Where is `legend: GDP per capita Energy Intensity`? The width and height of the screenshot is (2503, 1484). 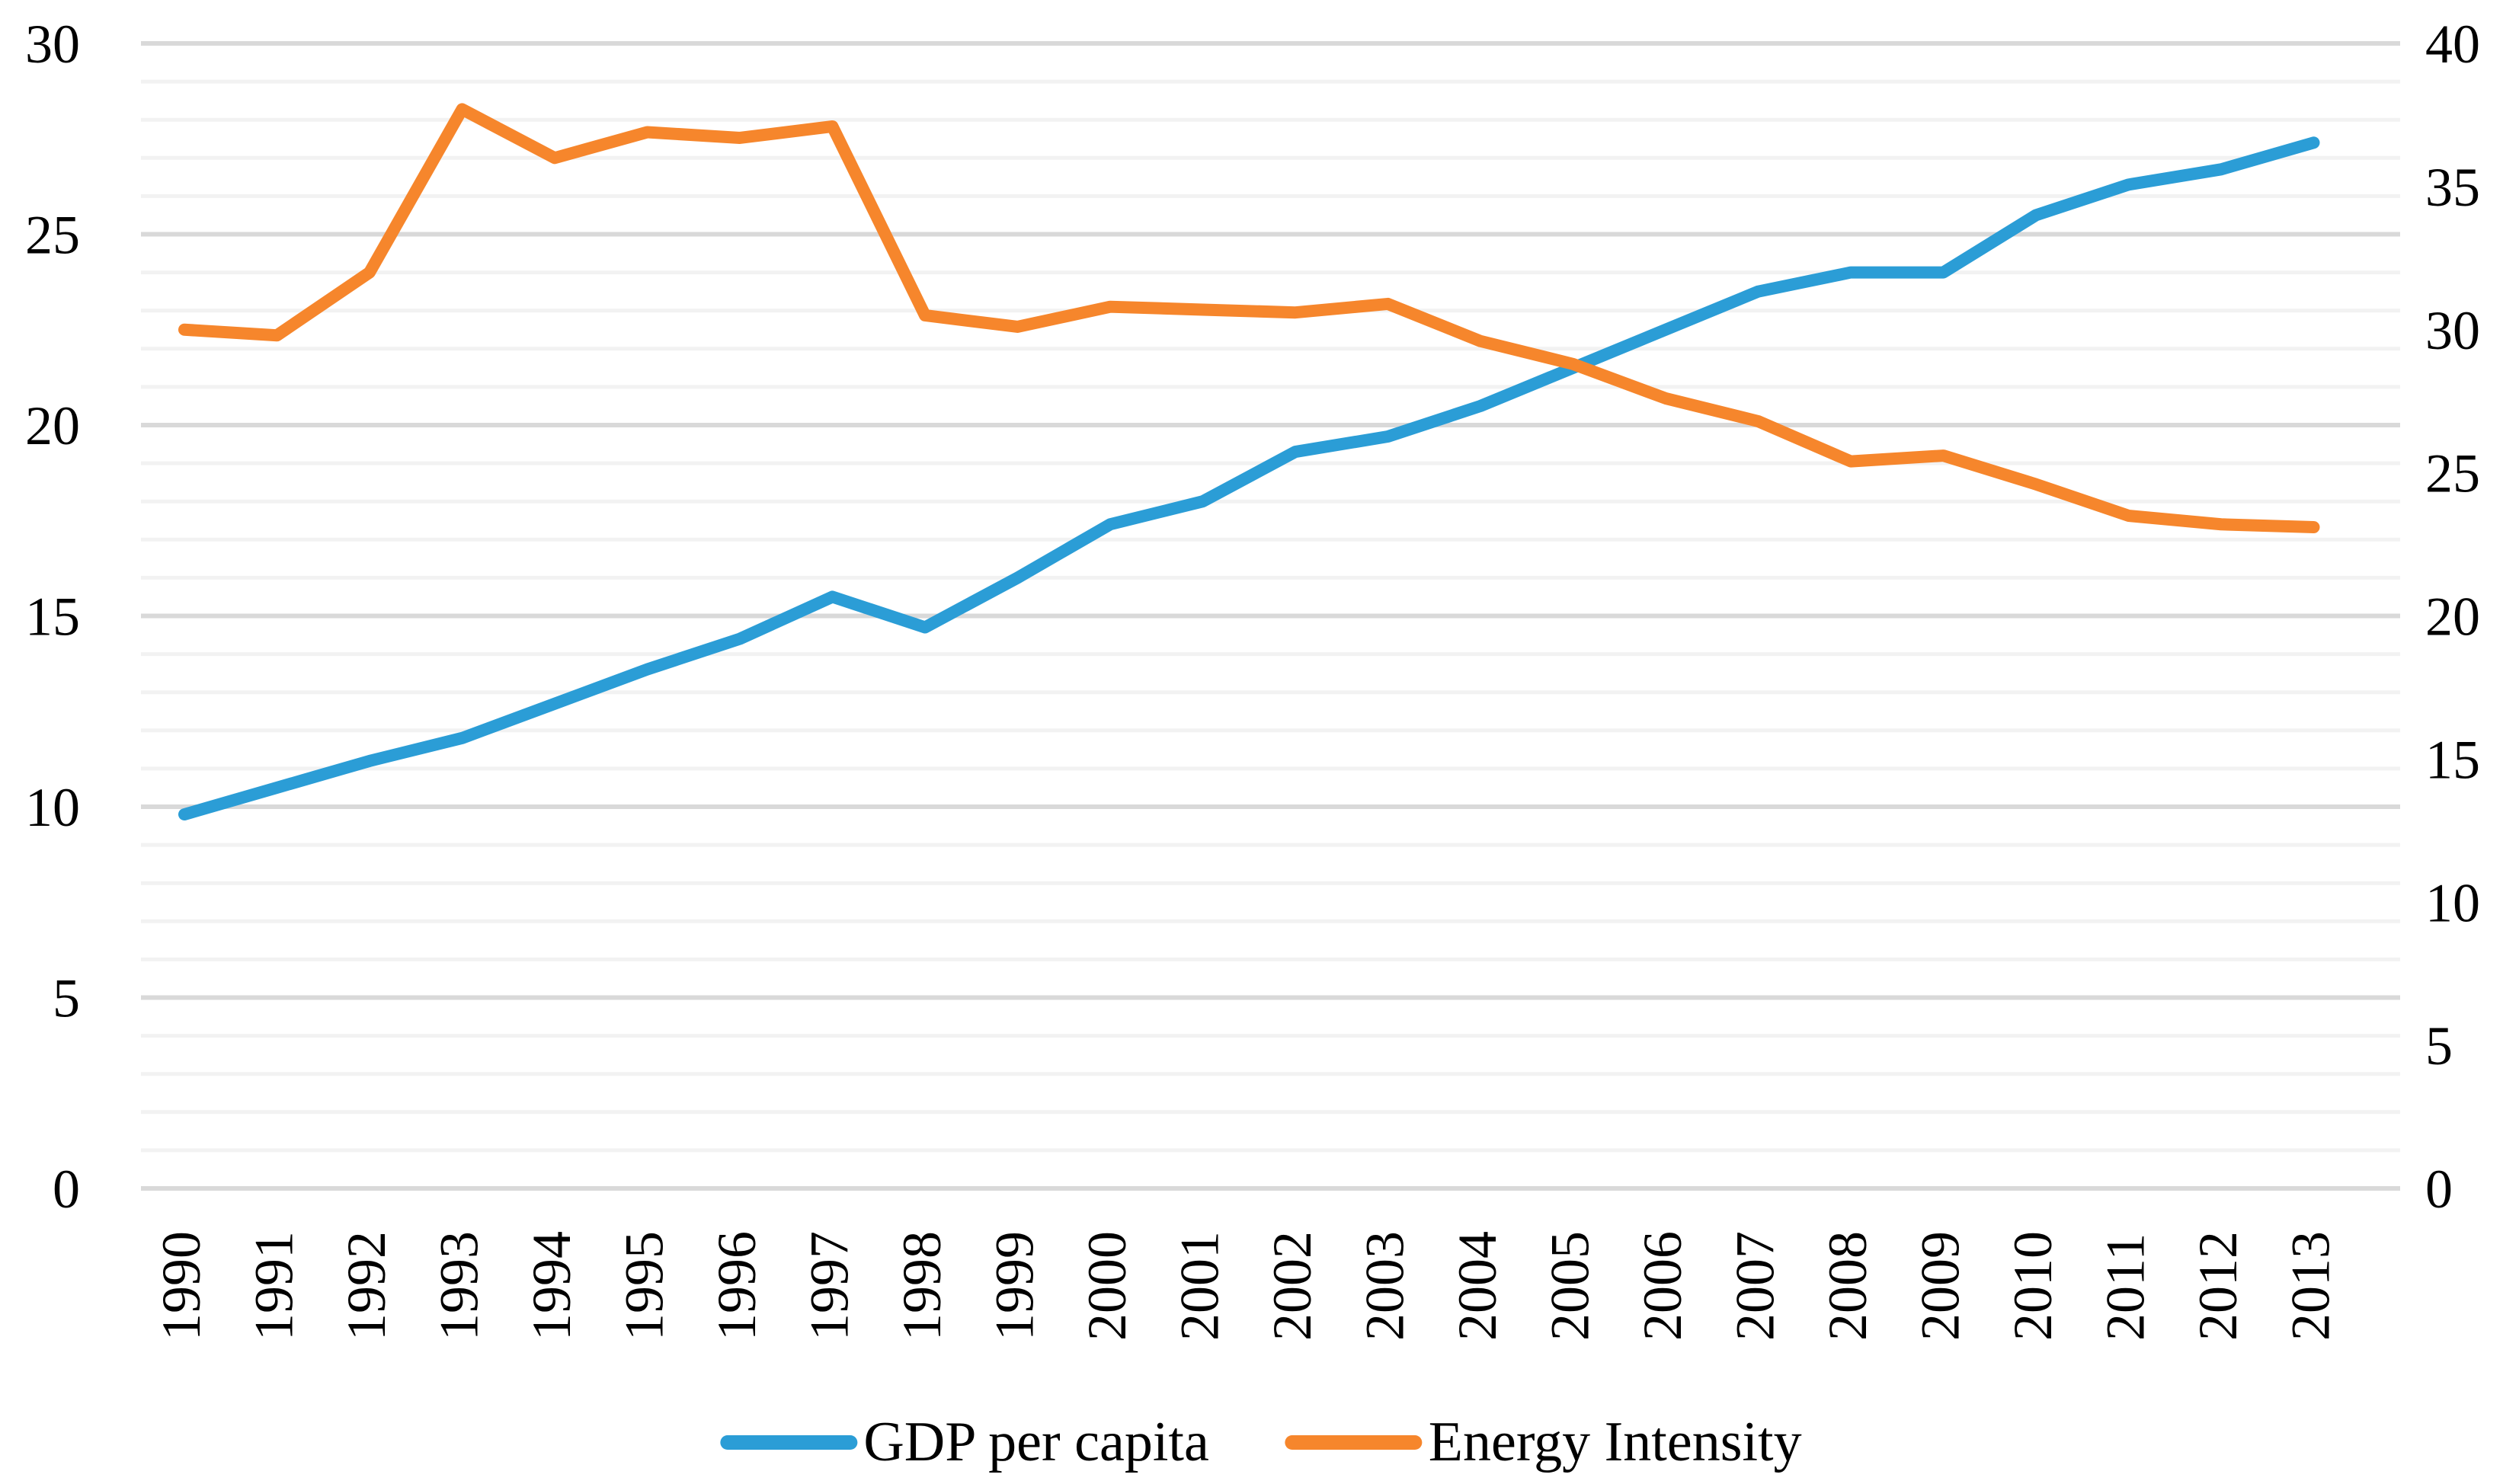
legend: GDP per capita Energy Intensity is located at coordinates (1261, 1442).